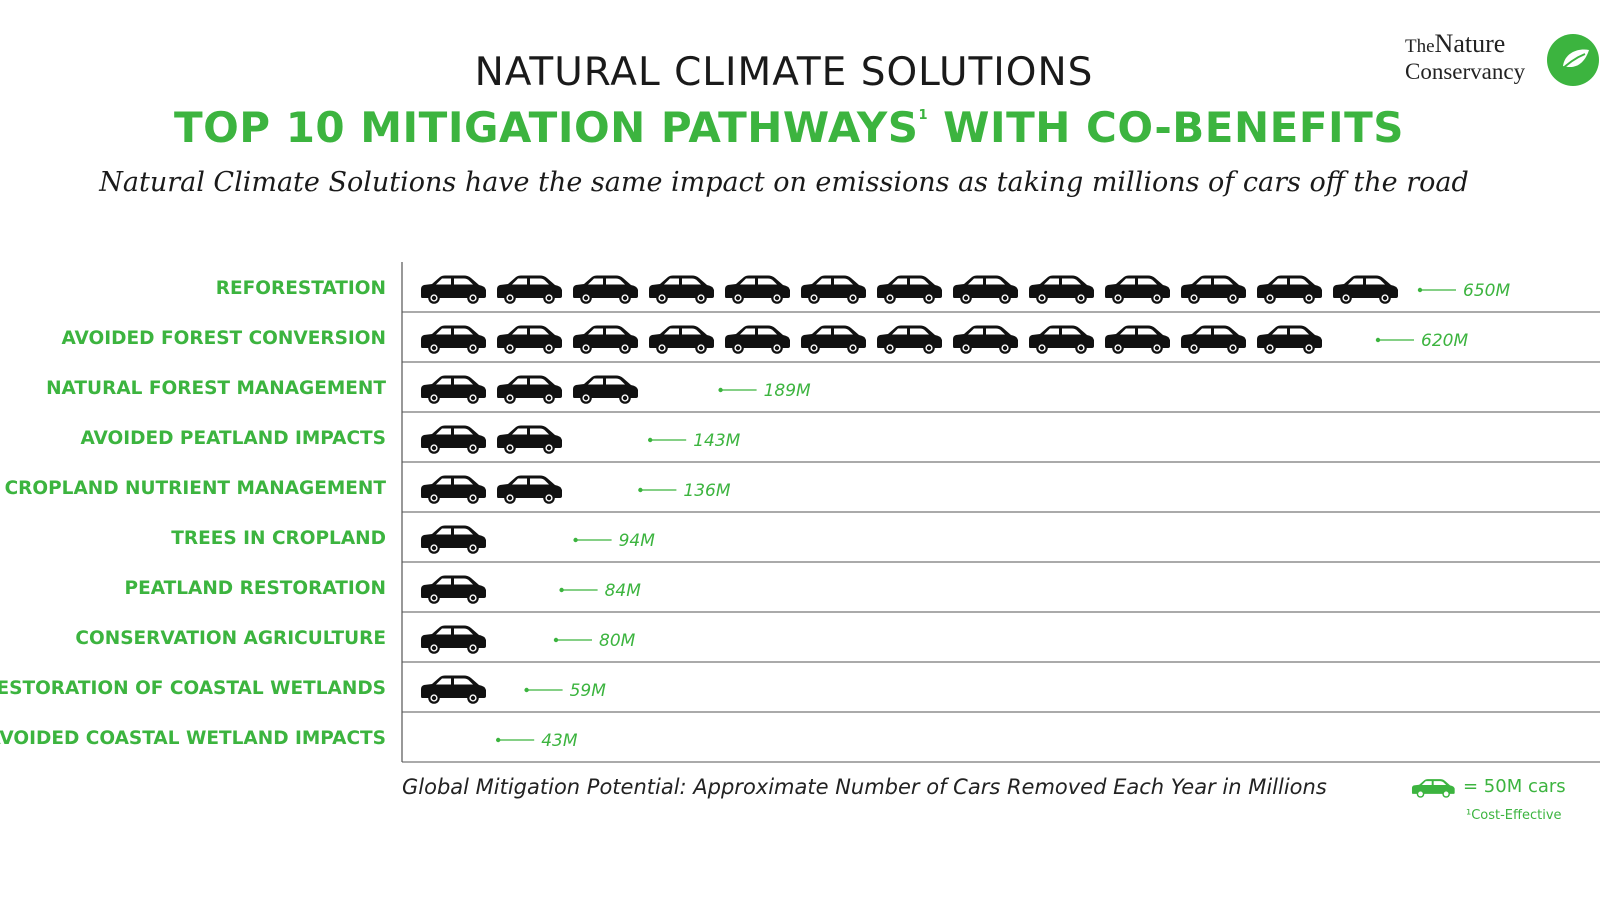 The image size is (1600, 900). Describe the element at coordinates (1166, 127) in the screenshot. I see `title-end-text: WITH CO-BENEFITS` at that location.